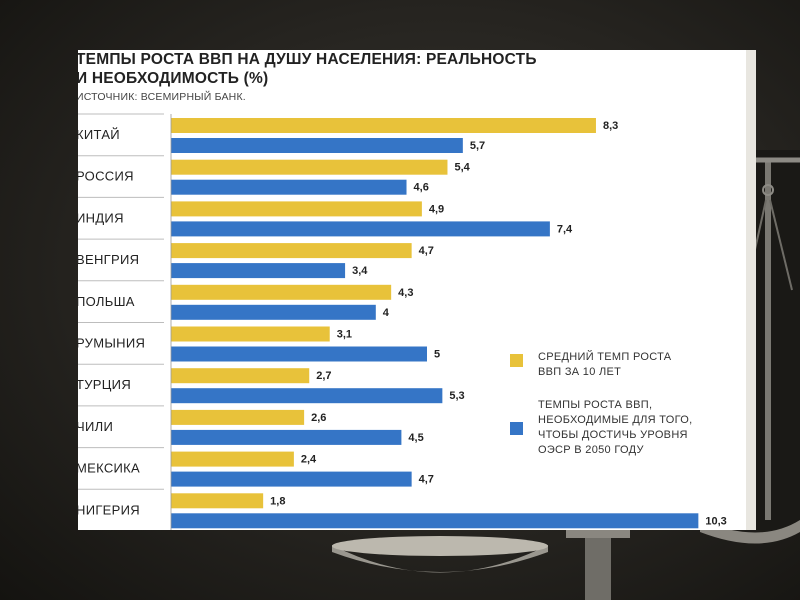  What do you see at coordinates (605, 357) in the screenshot?
I see `legend-line: СРЕДНИЙ ТЕМП РОСТА` at bounding box center [605, 357].